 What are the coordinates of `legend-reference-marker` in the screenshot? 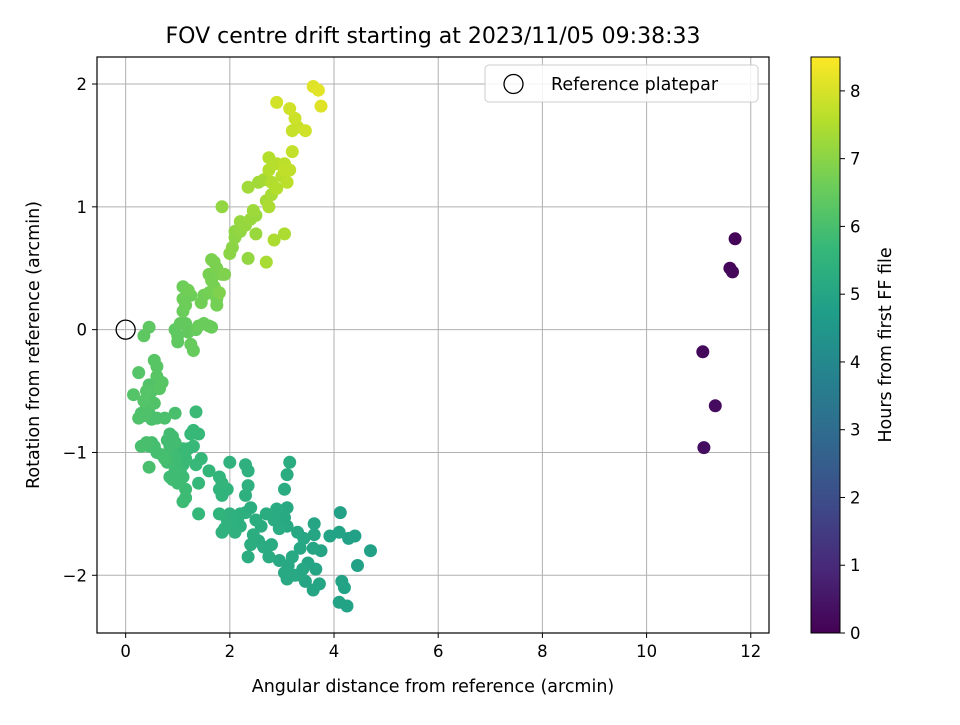 It's located at (513, 84).